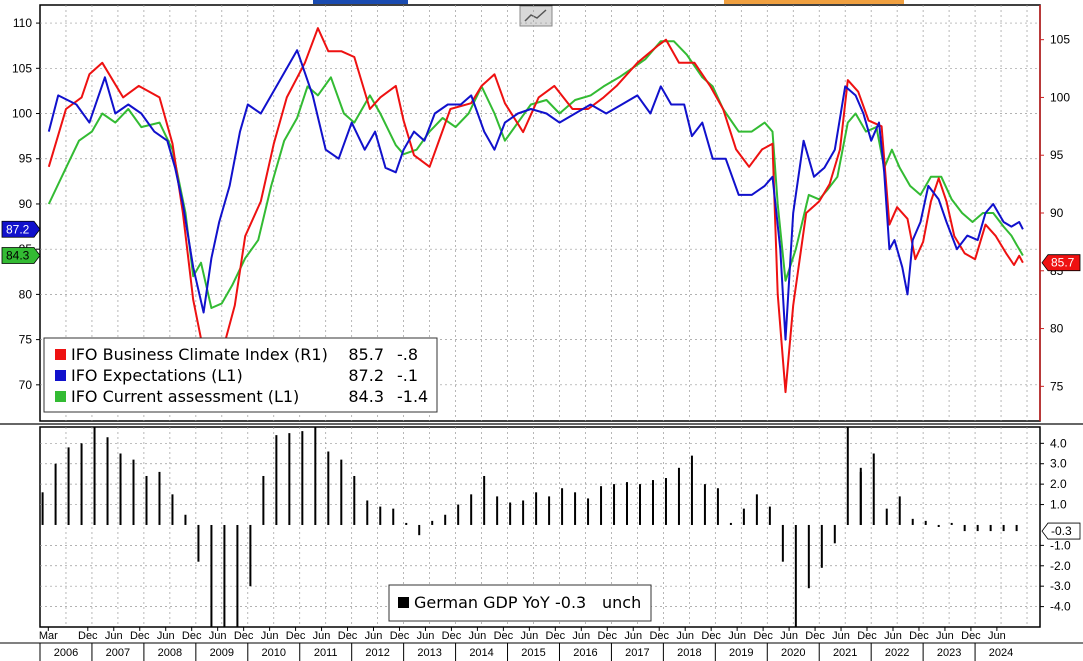  Describe the element at coordinates (1058, 443) in the screenshot. I see `bar-tick-label: 4.0` at that location.